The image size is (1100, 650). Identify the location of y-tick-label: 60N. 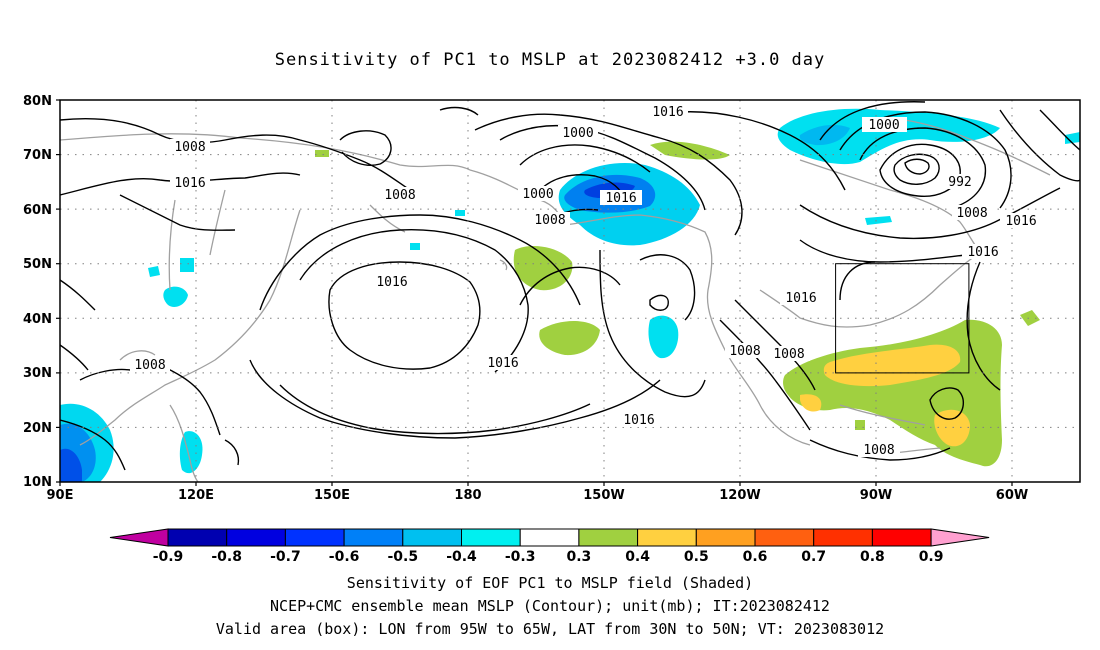
(37, 210).